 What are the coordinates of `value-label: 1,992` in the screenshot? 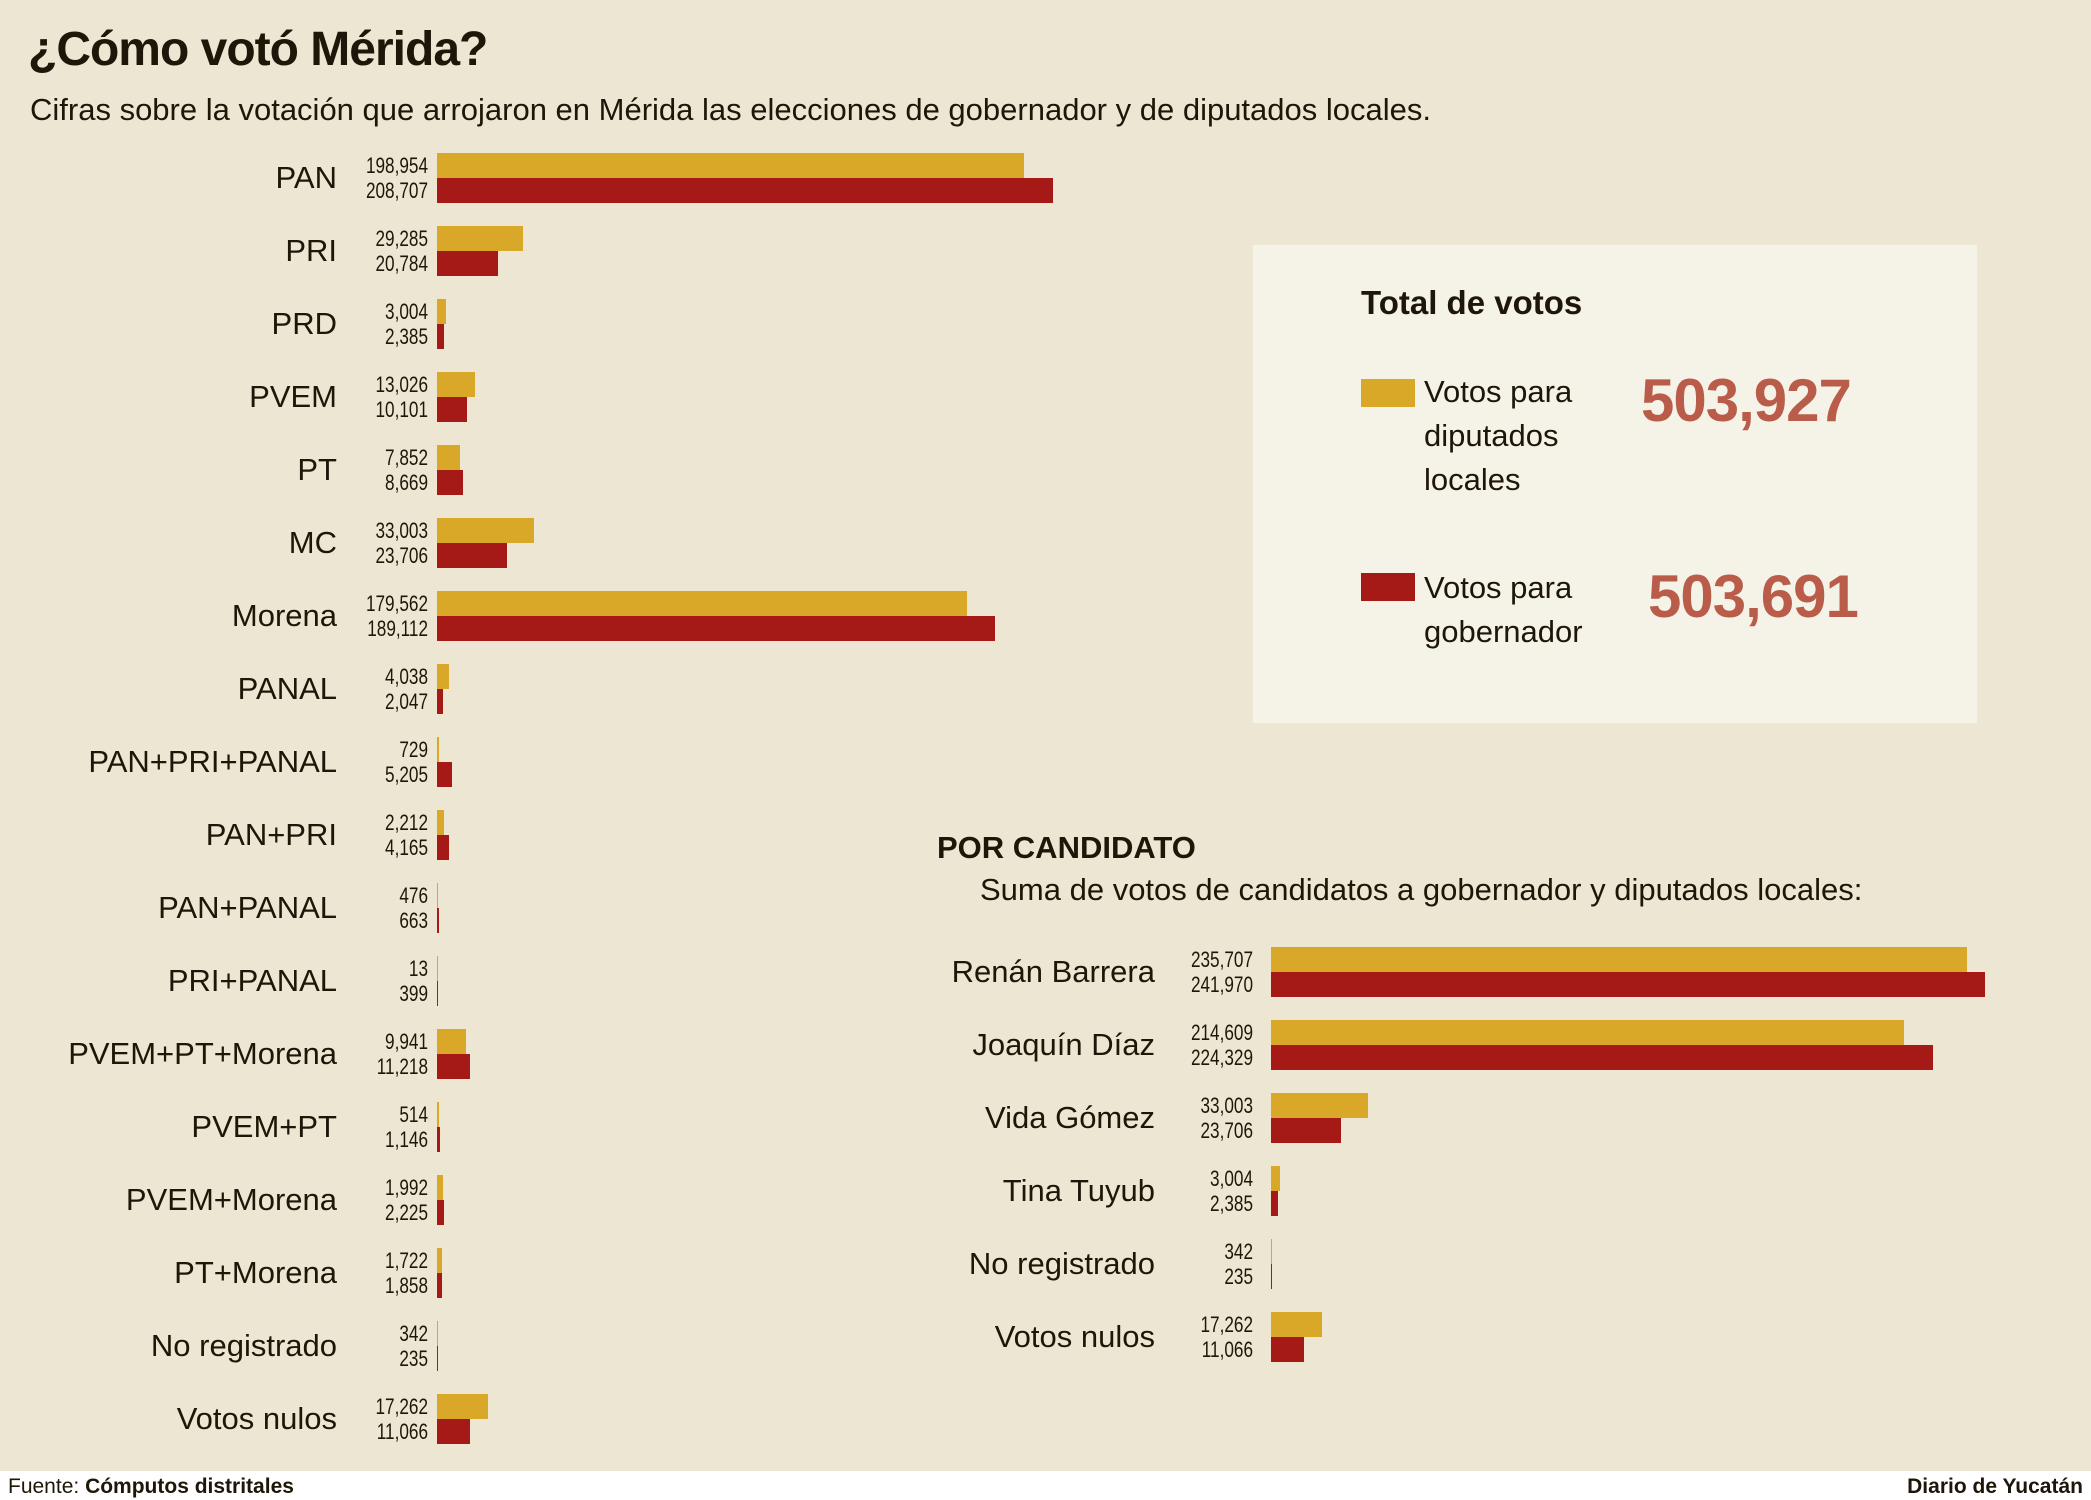 It's located at (406, 1187).